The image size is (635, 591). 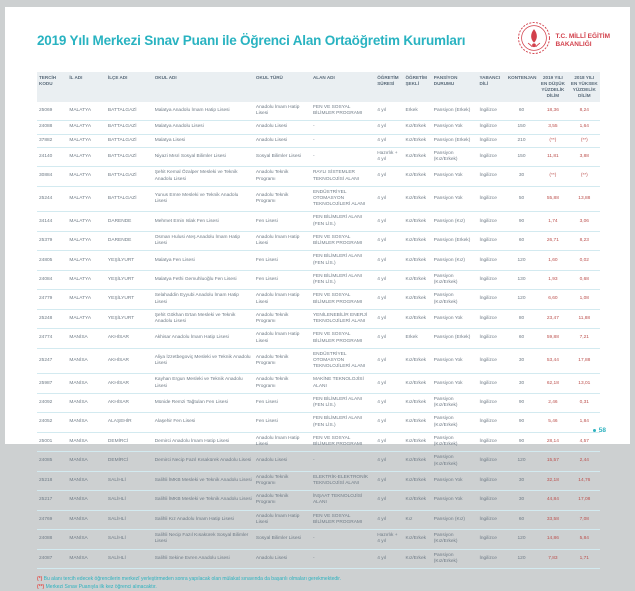 I want to click on cell-pansiyon: Pansiyon (Kız/Erkek), so click(x=454, y=403).